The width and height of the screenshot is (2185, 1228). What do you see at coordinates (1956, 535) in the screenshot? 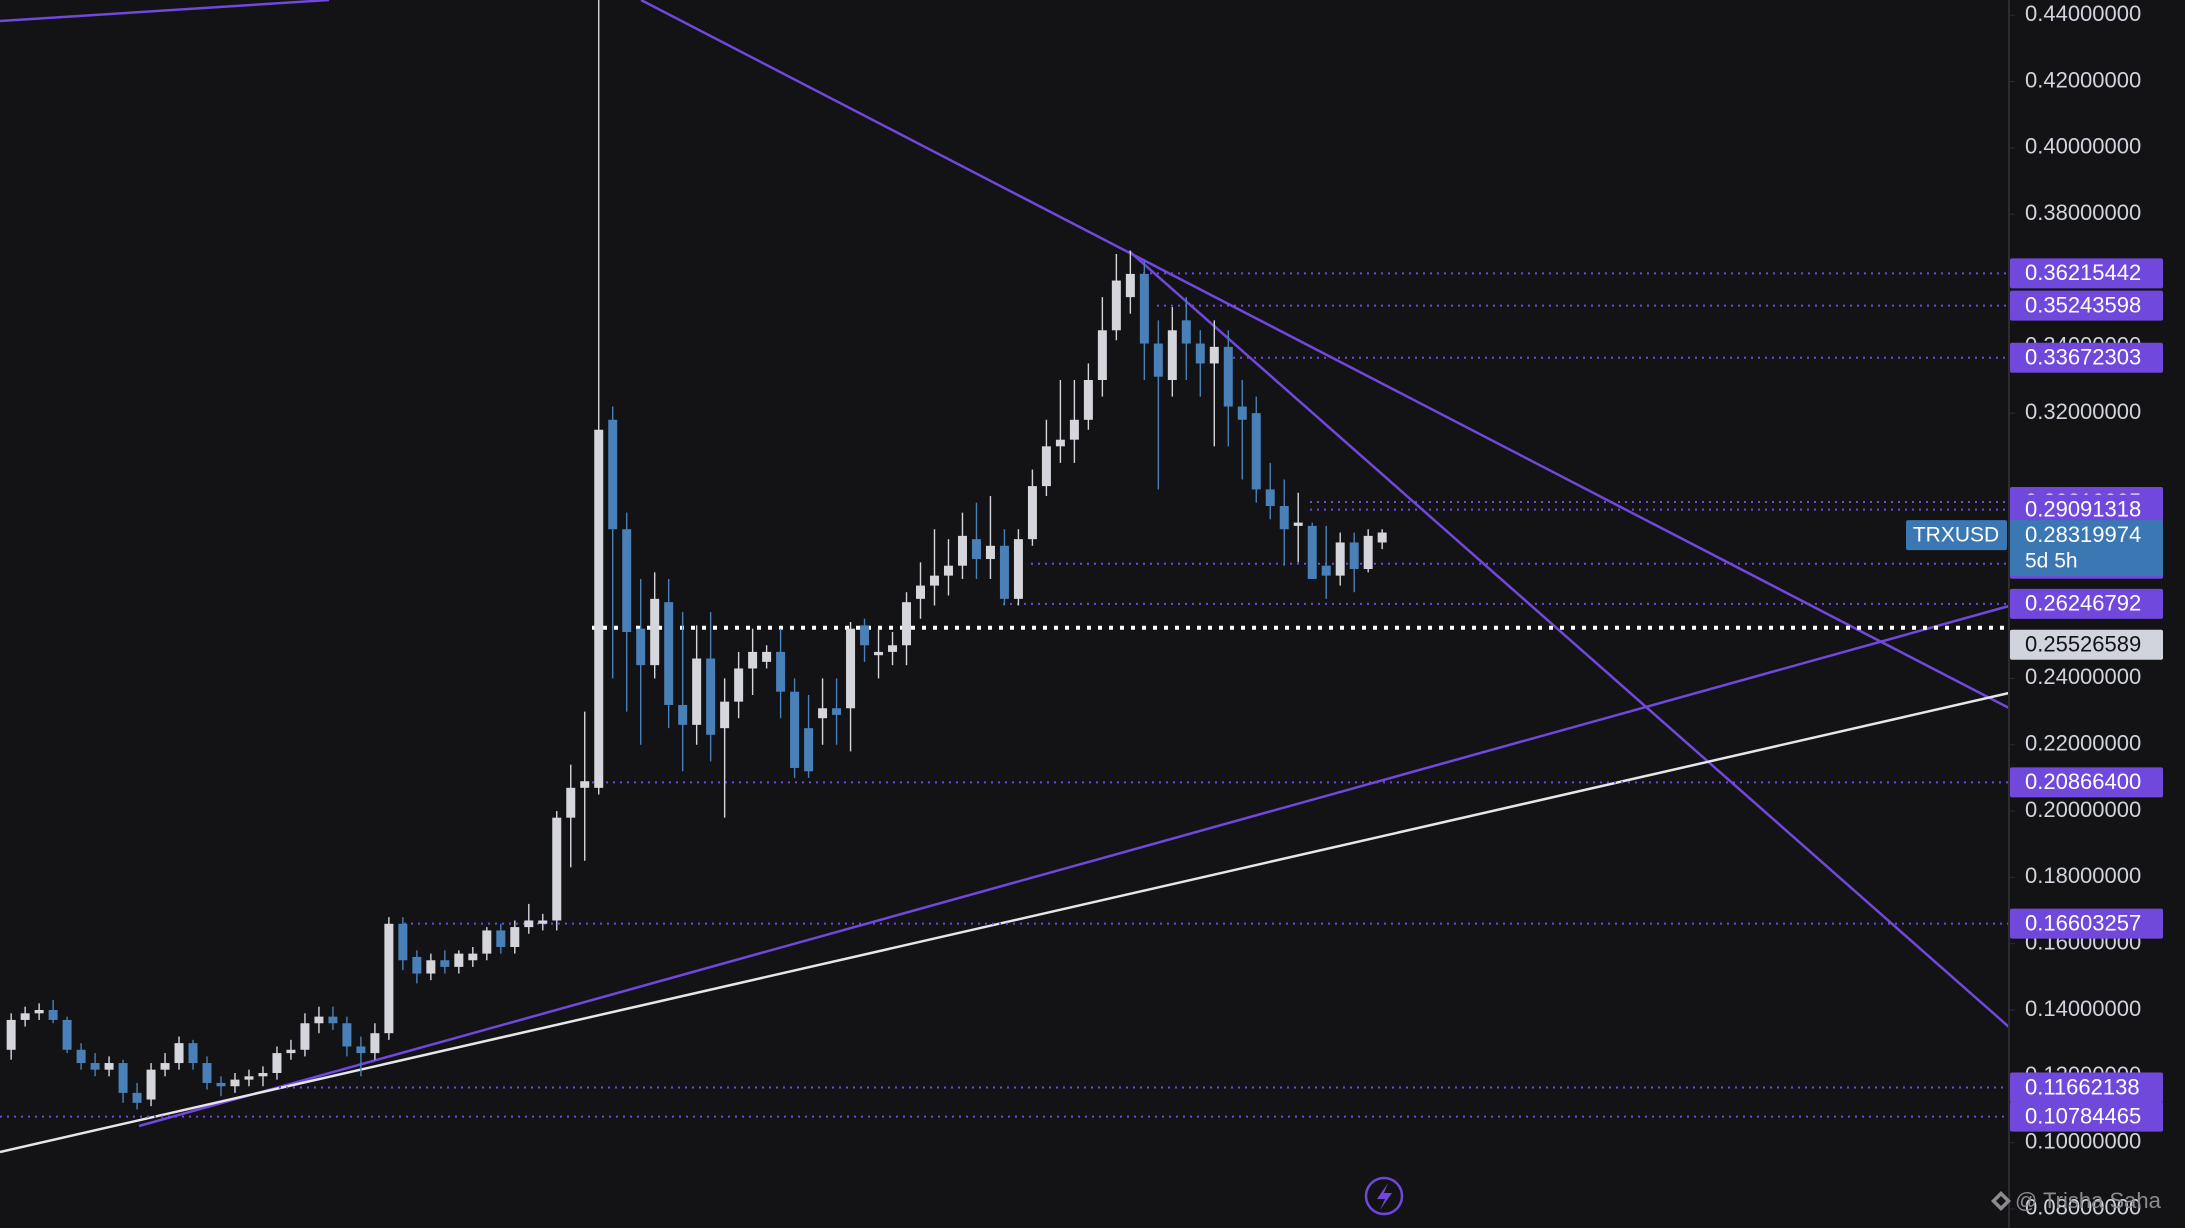
I see `symbol-box` at bounding box center [1956, 535].